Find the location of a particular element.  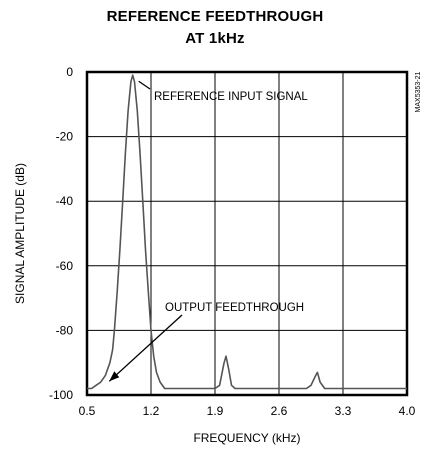

x-tick-label: 4.0 is located at coordinates (407, 411).